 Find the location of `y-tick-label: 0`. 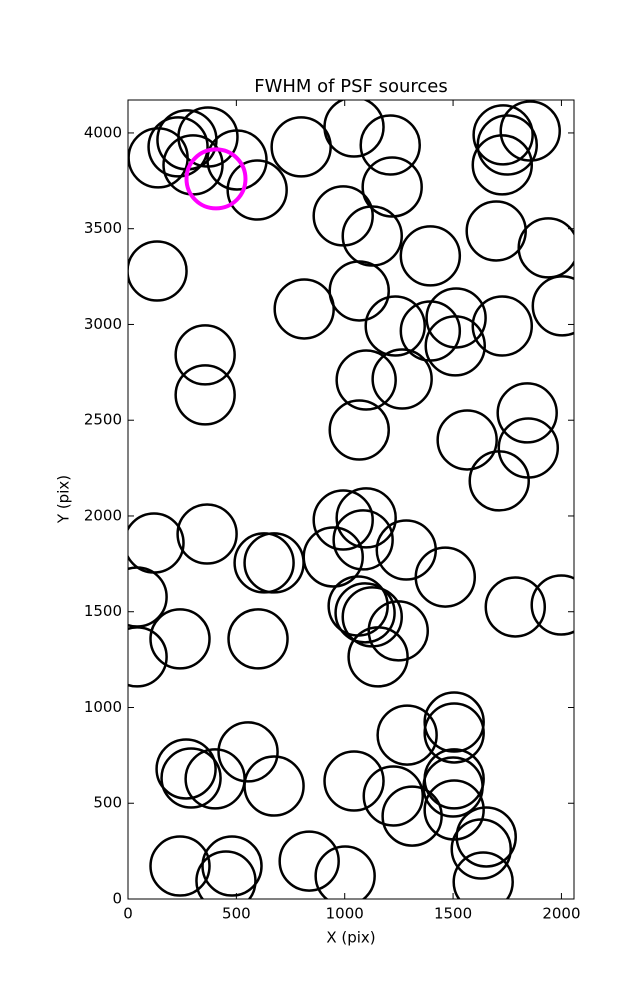

y-tick-label: 0 is located at coordinates (117, 899).